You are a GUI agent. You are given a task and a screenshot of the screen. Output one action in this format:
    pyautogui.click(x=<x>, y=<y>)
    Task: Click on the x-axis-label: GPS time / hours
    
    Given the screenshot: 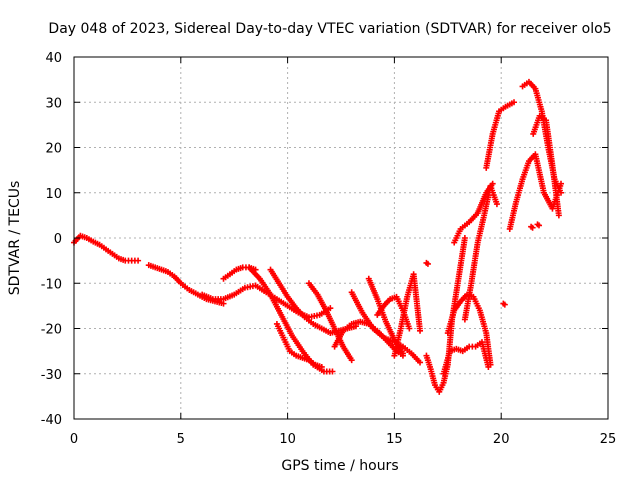 What is the action you would take?
    pyautogui.click(x=339, y=466)
    